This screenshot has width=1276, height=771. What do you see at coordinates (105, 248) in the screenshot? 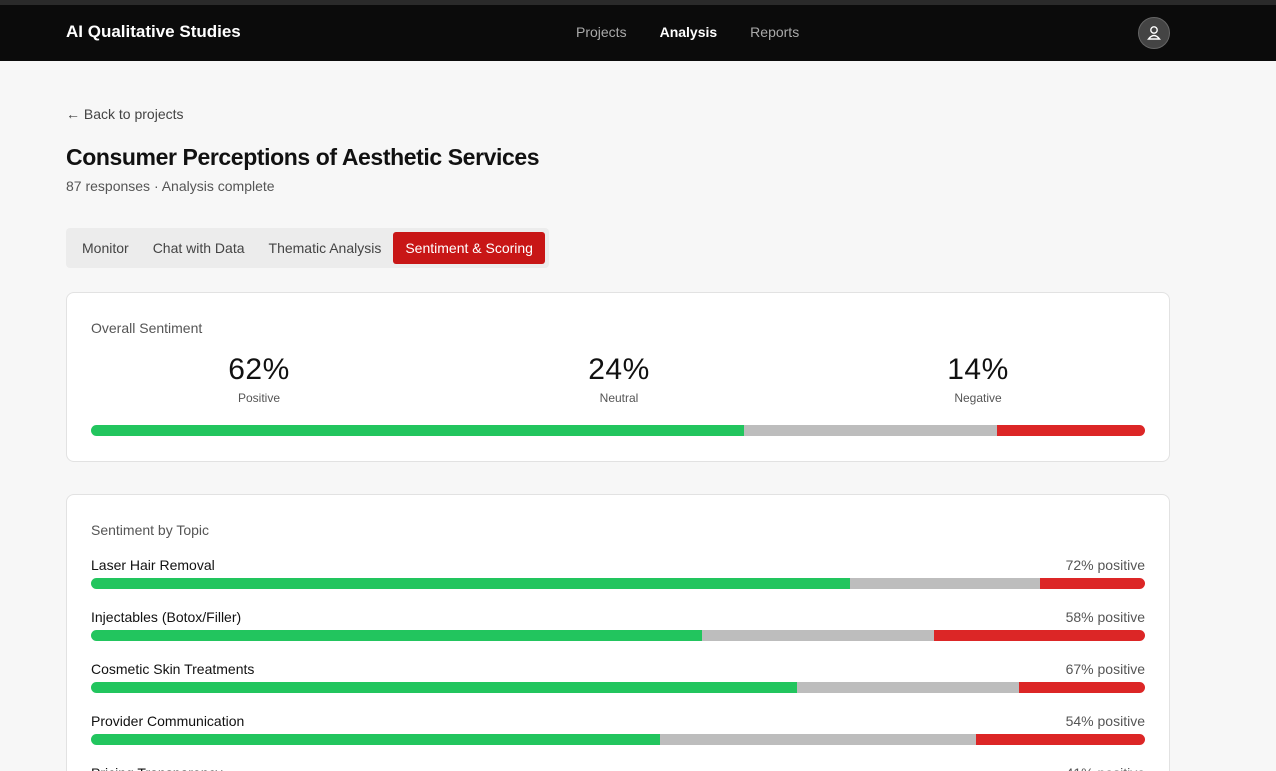
I see `tab: Monitor` at bounding box center [105, 248].